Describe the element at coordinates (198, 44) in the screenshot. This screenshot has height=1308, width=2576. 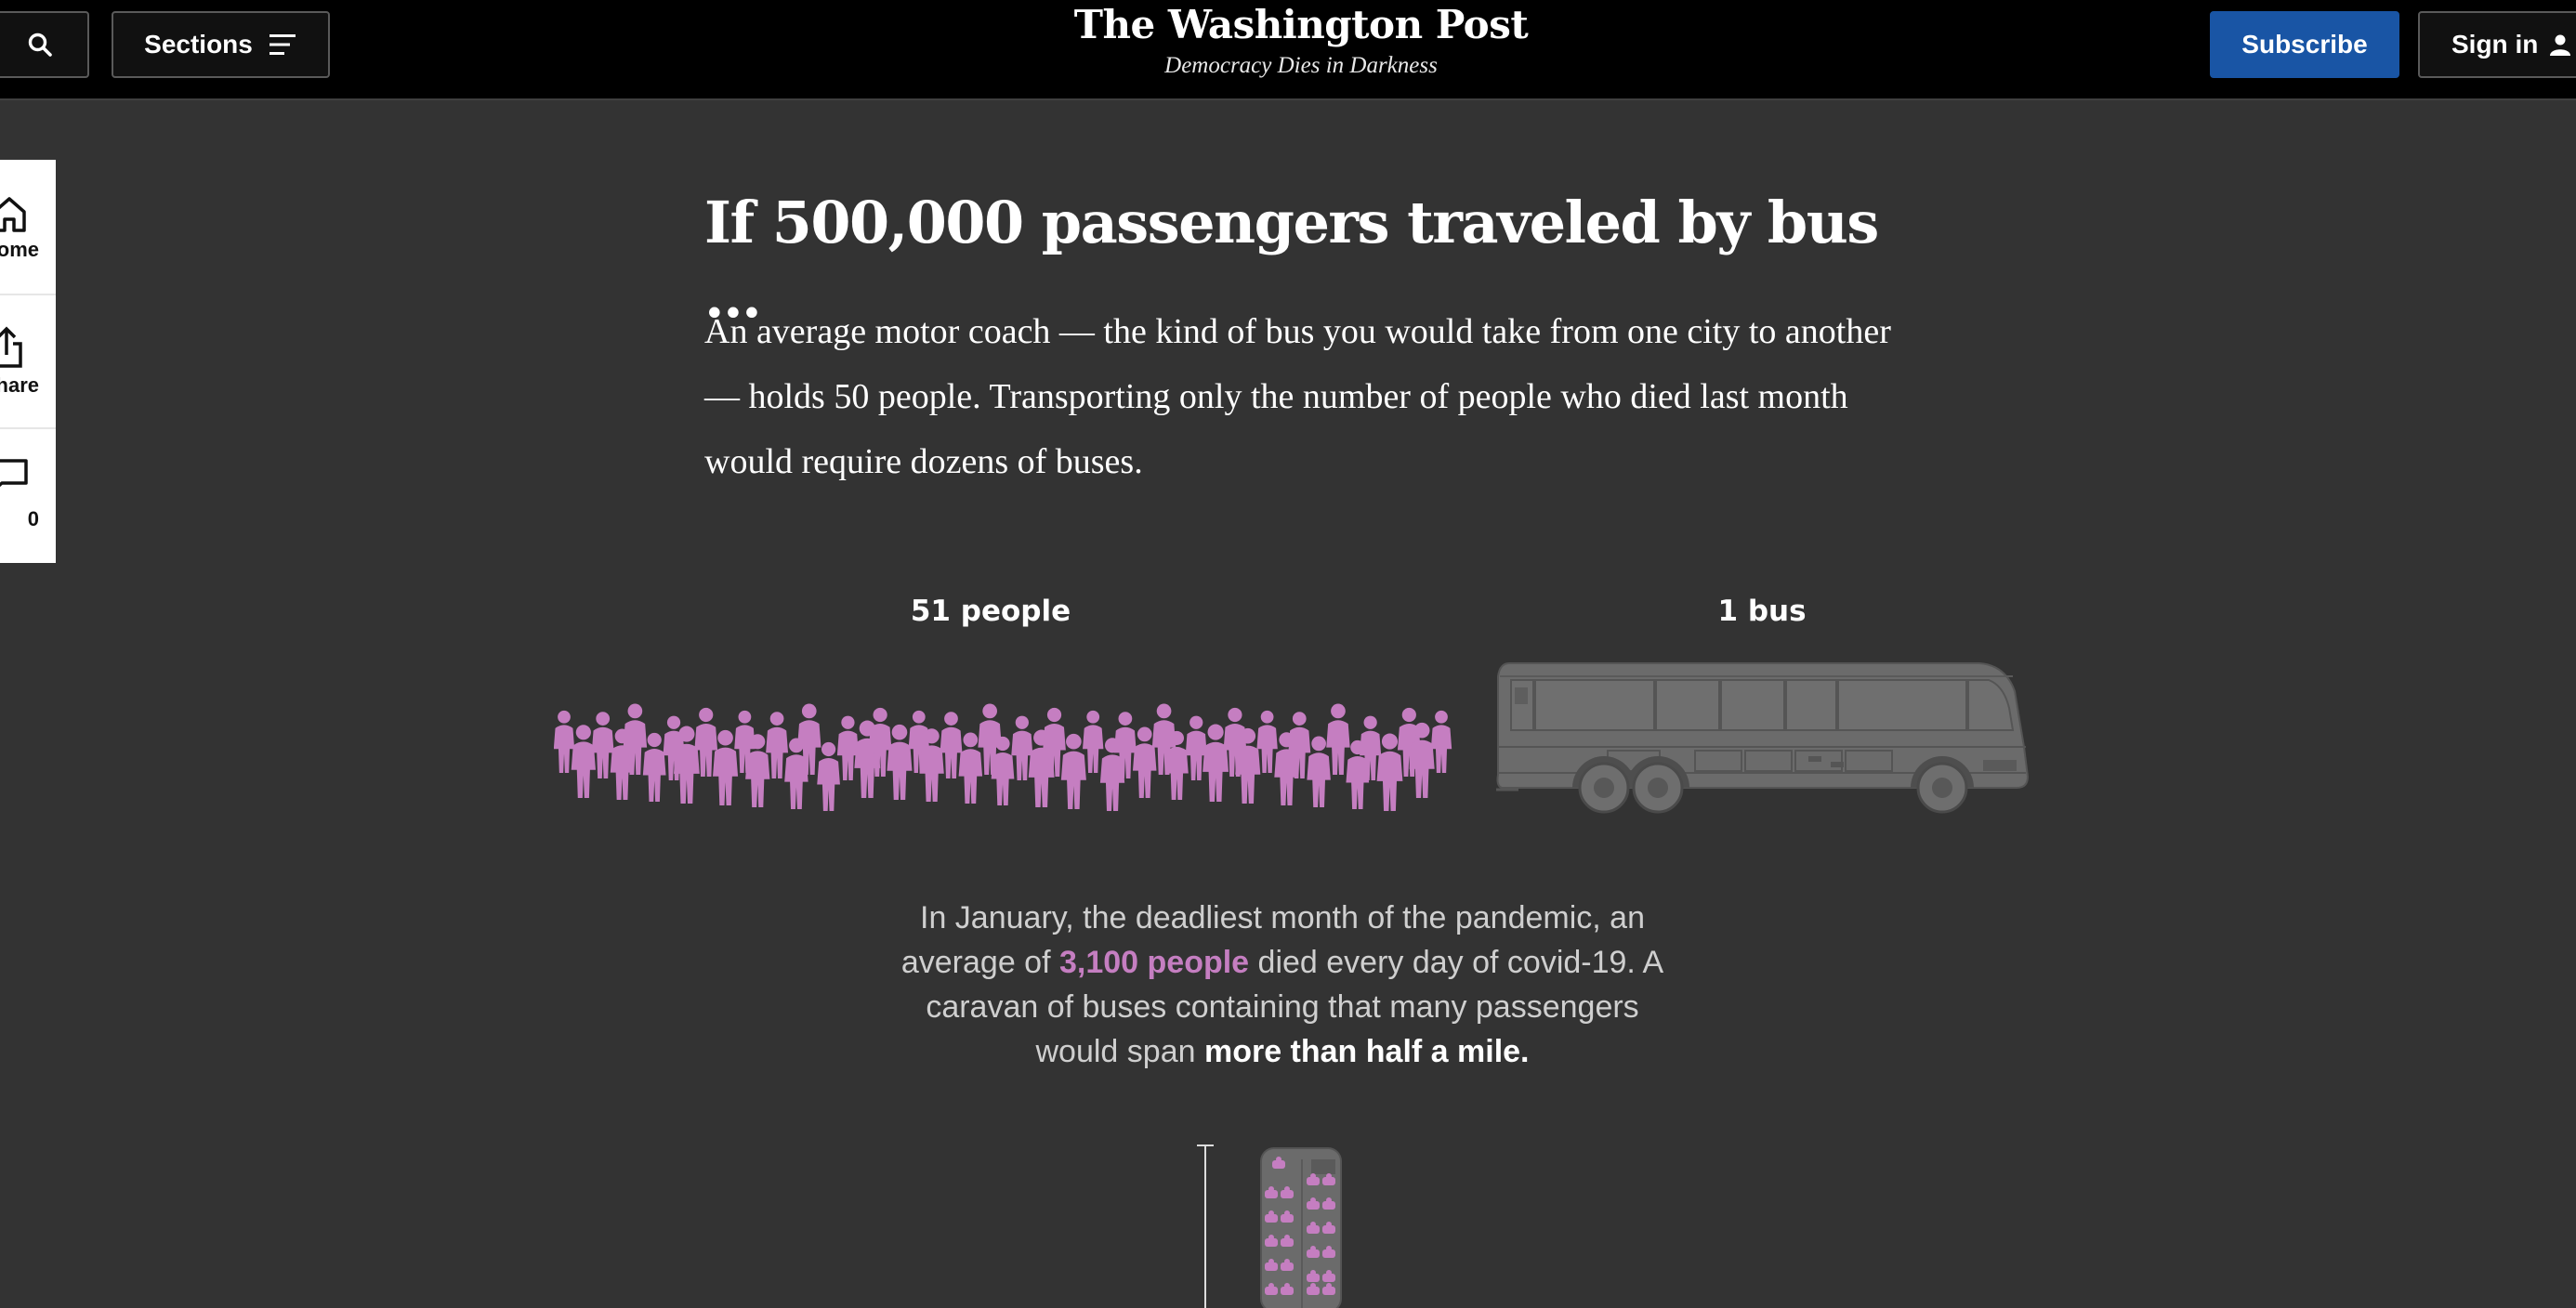
I see `sections-label: Sections` at that location.